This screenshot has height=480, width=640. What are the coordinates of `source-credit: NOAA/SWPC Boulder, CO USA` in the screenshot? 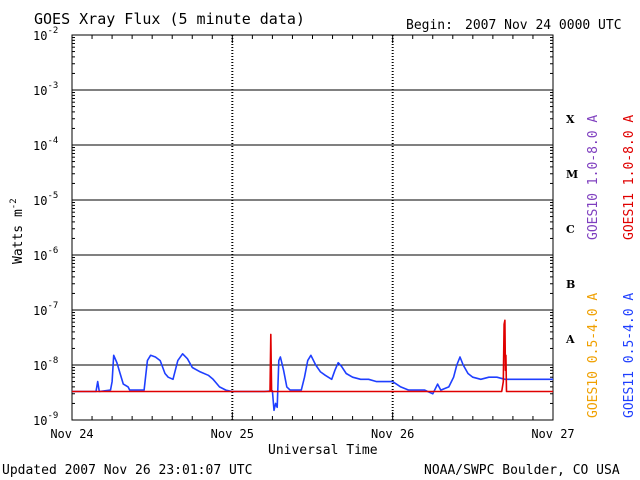 It's located at (522, 470).